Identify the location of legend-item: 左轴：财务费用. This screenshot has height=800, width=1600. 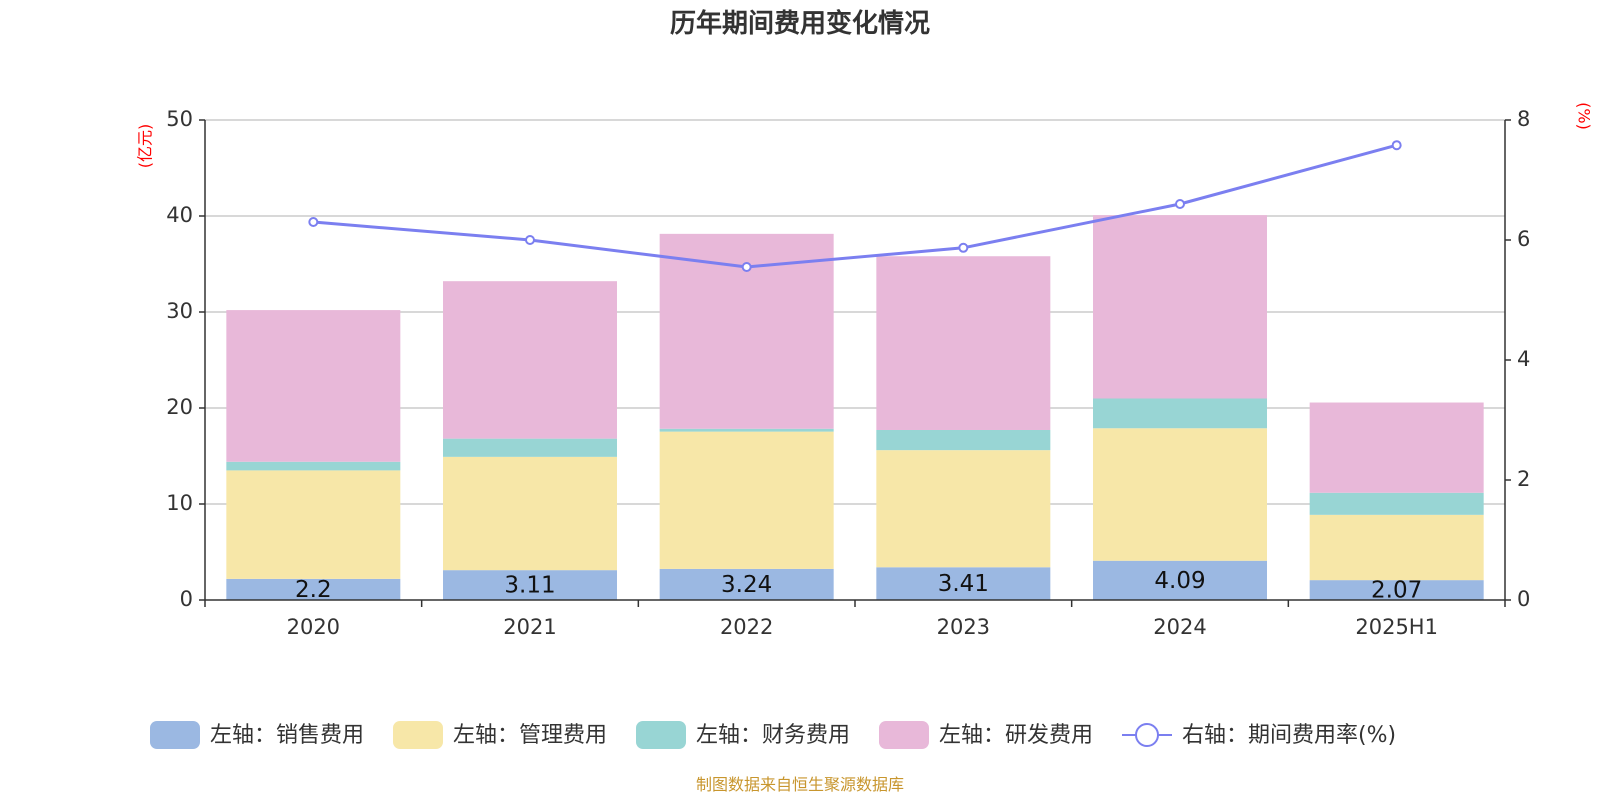
(743, 735).